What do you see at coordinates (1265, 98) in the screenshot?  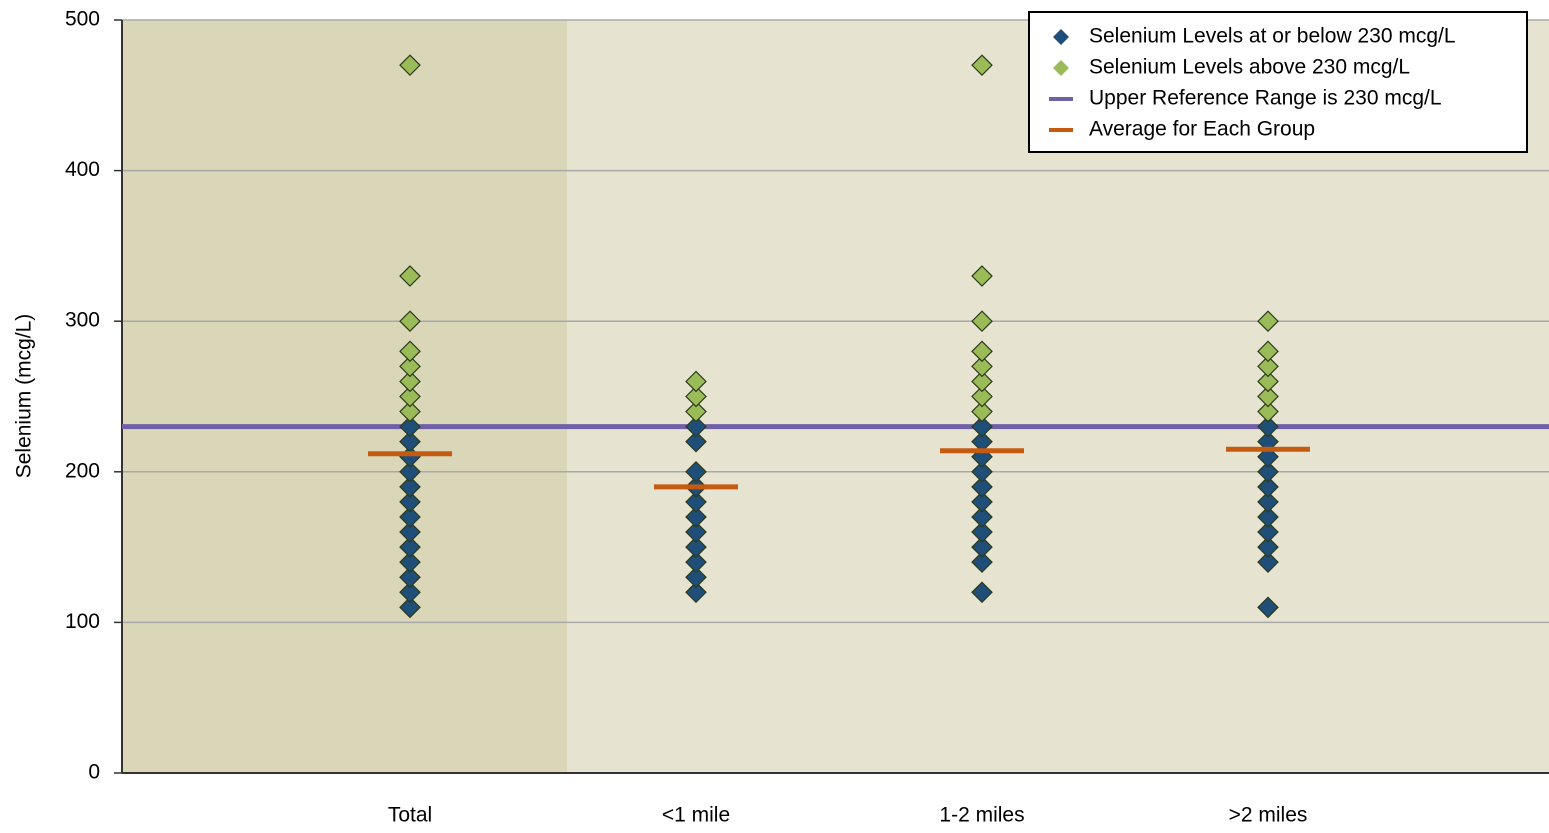 I see `legend-label: Upper Reference Range is 230 mcg/L` at bounding box center [1265, 98].